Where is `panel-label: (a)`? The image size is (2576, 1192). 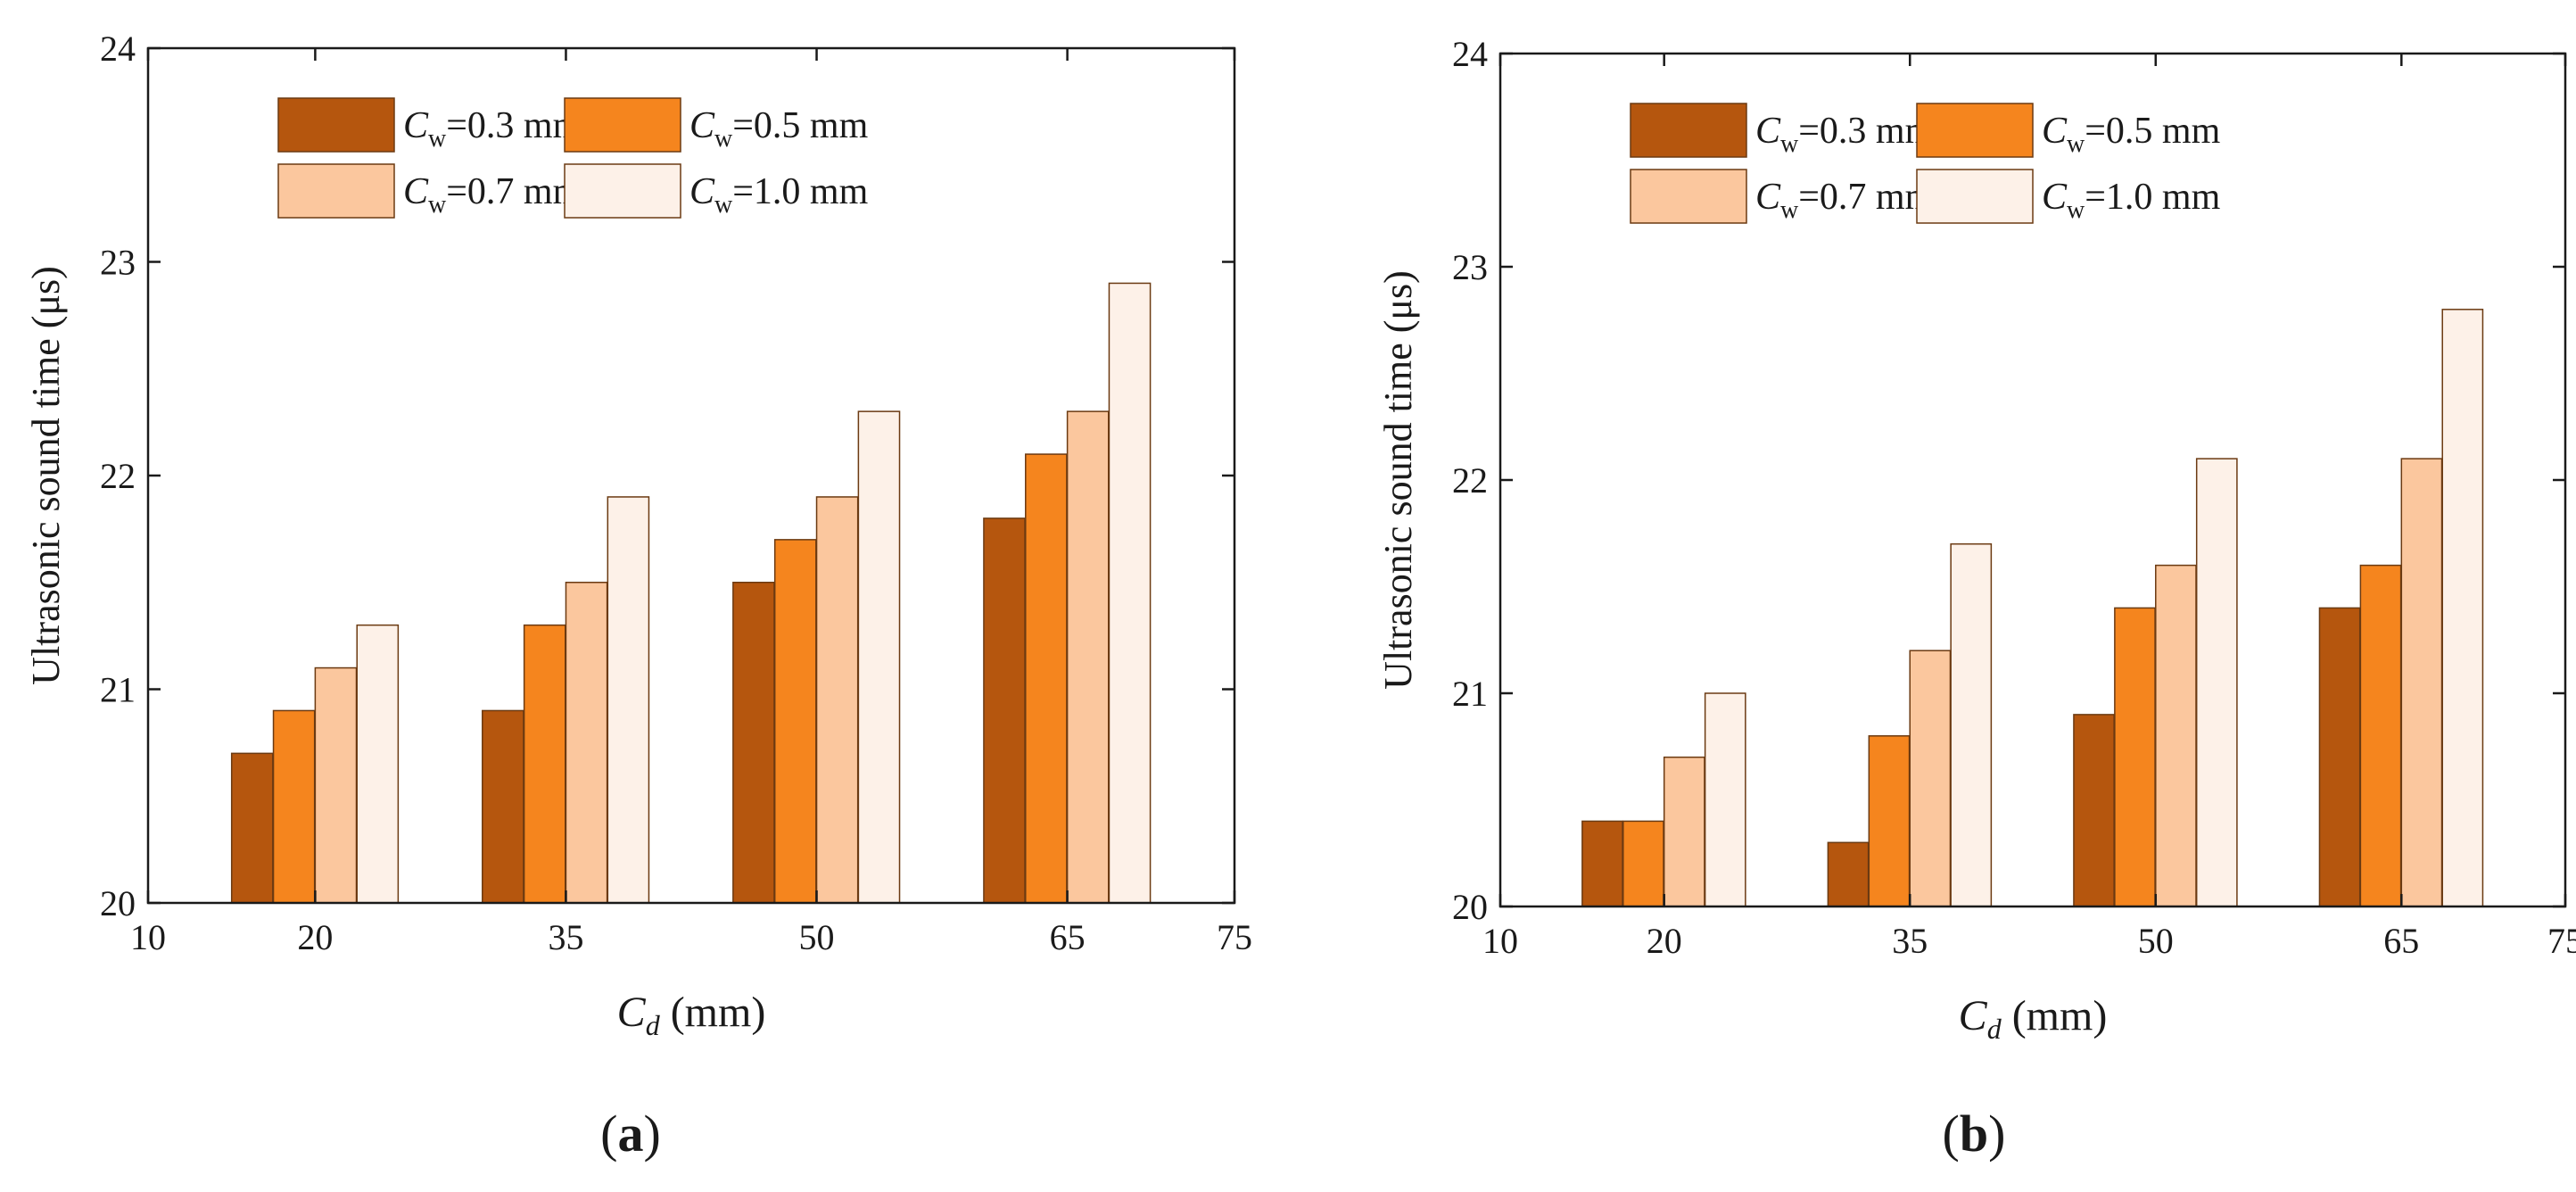
panel-label: (a) is located at coordinates (630, 1134).